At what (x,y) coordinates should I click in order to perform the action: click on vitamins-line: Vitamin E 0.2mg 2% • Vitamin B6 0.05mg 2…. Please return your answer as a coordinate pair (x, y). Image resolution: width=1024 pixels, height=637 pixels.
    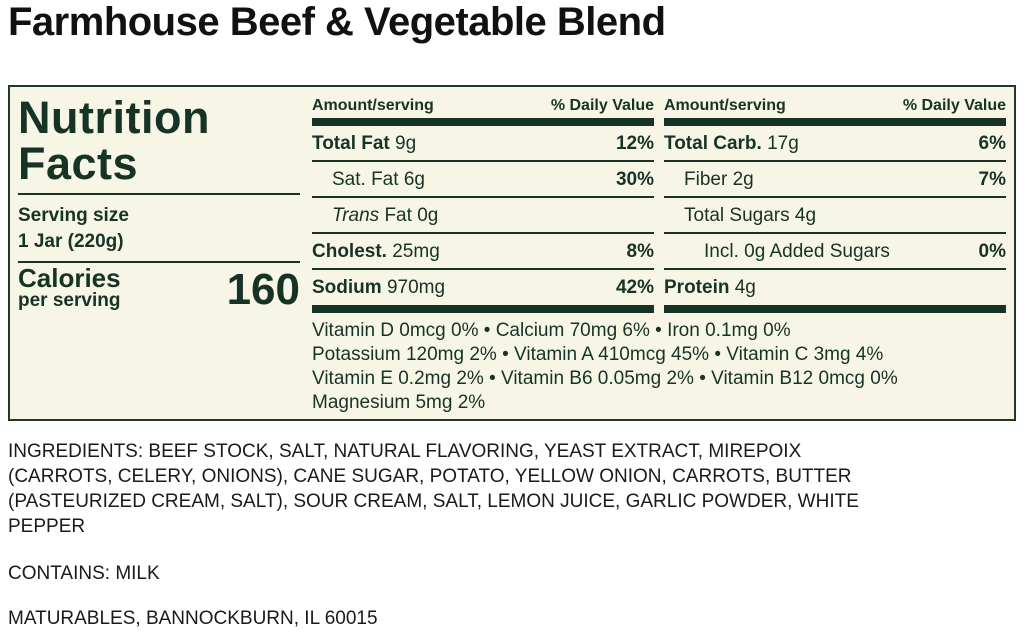
    Looking at the image, I should click on (605, 378).